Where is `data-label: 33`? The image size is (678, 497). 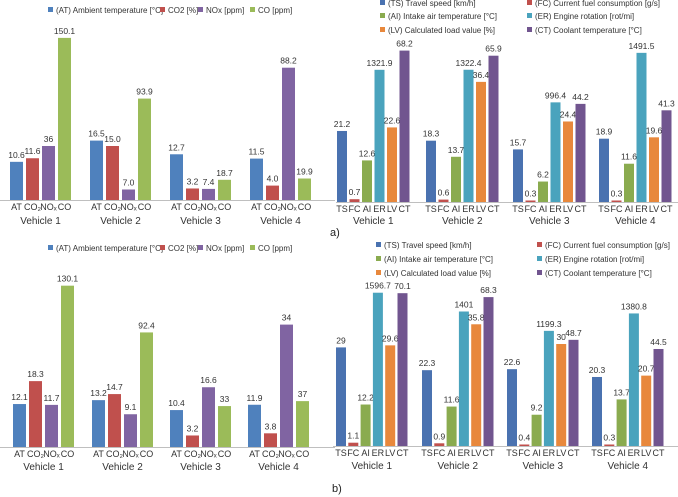 data-label: 33 is located at coordinates (225, 399).